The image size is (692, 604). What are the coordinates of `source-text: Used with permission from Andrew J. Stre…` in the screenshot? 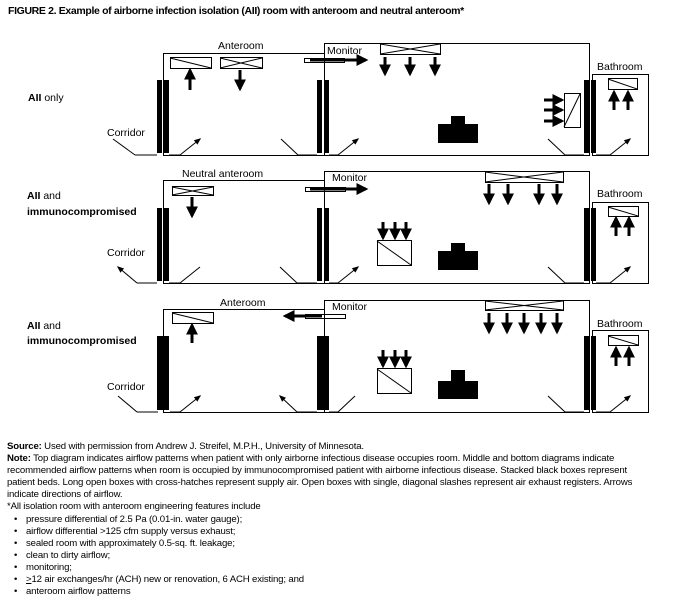 It's located at (202, 446).